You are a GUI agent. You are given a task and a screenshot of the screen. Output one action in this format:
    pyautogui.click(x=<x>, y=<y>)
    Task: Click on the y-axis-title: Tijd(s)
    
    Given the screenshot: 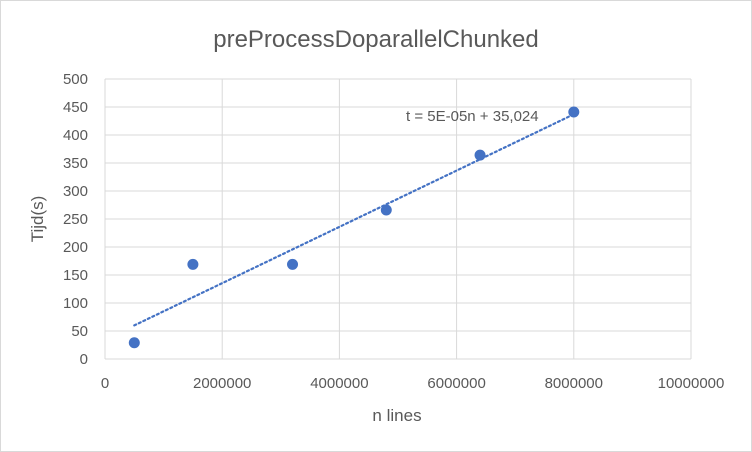 What is the action you would take?
    pyautogui.click(x=37, y=219)
    